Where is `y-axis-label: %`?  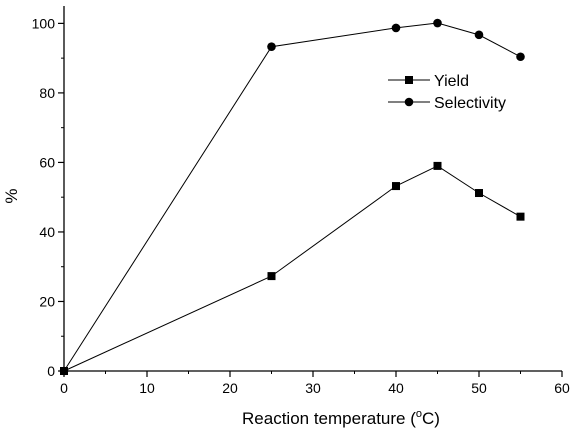 y-axis-label: % is located at coordinates (11, 195).